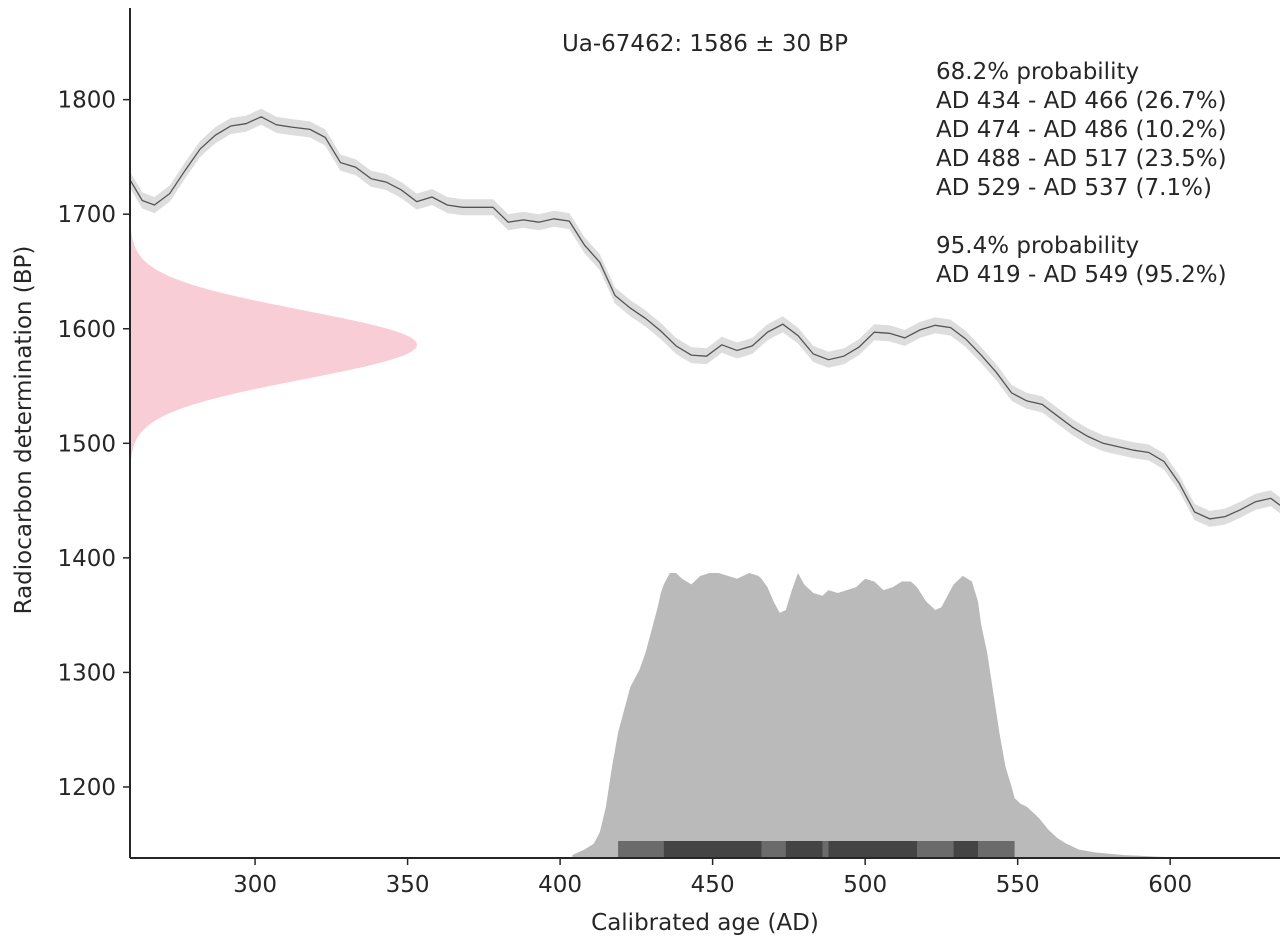 The width and height of the screenshot is (1280, 938). Describe the element at coordinates (560, 885) in the screenshot. I see `x-tick-label: 400` at that location.